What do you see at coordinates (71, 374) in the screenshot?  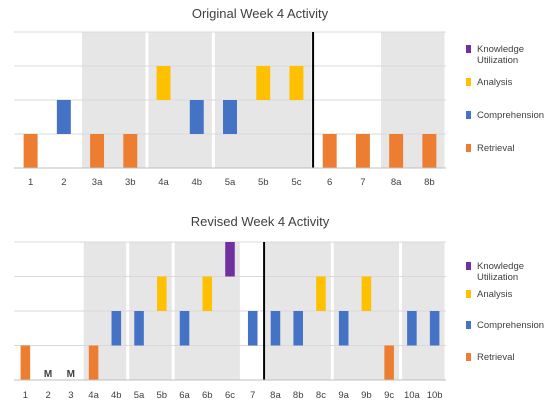 I see `category-mark-3: M` at bounding box center [71, 374].